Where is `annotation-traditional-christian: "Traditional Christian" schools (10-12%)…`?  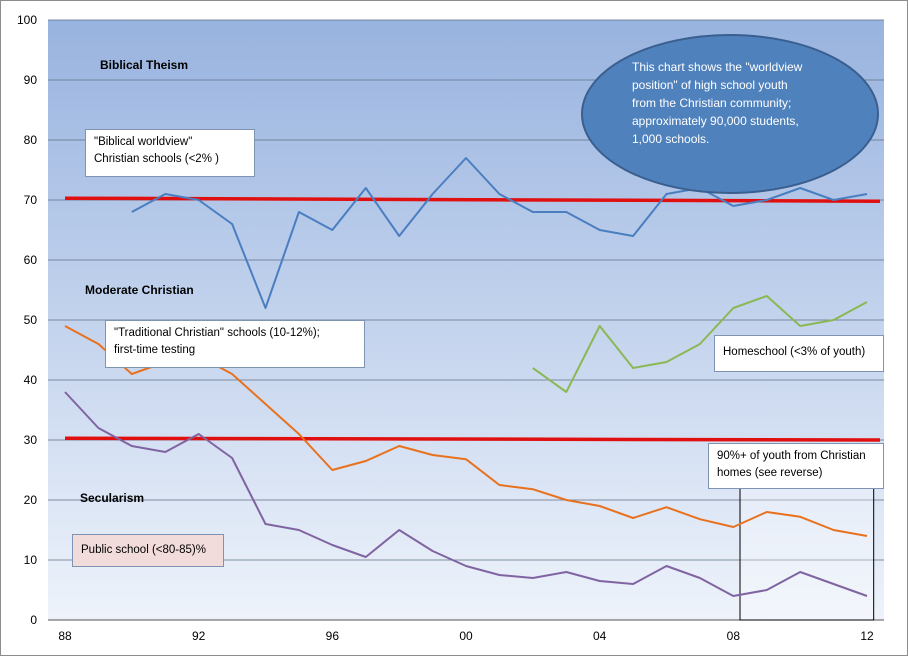 annotation-traditional-christian: "Traditional Christian" schools (10-12%)… is located at coordinates (235, 344).